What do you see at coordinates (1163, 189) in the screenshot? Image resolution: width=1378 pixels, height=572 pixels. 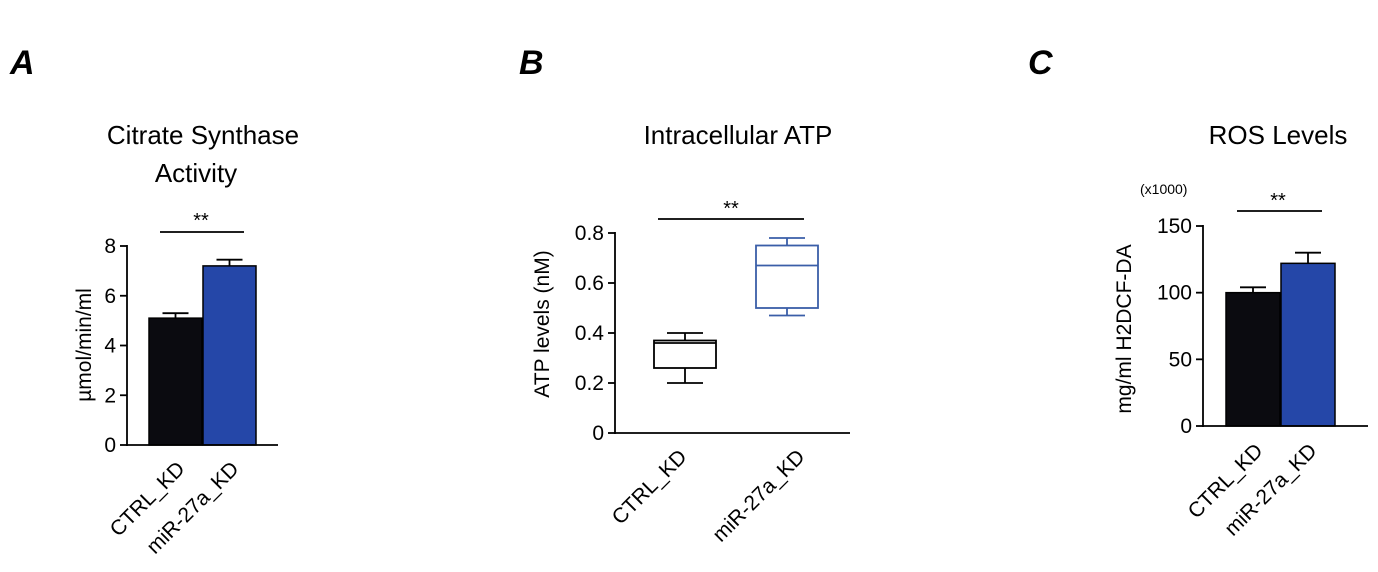 I see `panel-c-multiplier-label: (x1000)` at bounding box center [1163, 189].